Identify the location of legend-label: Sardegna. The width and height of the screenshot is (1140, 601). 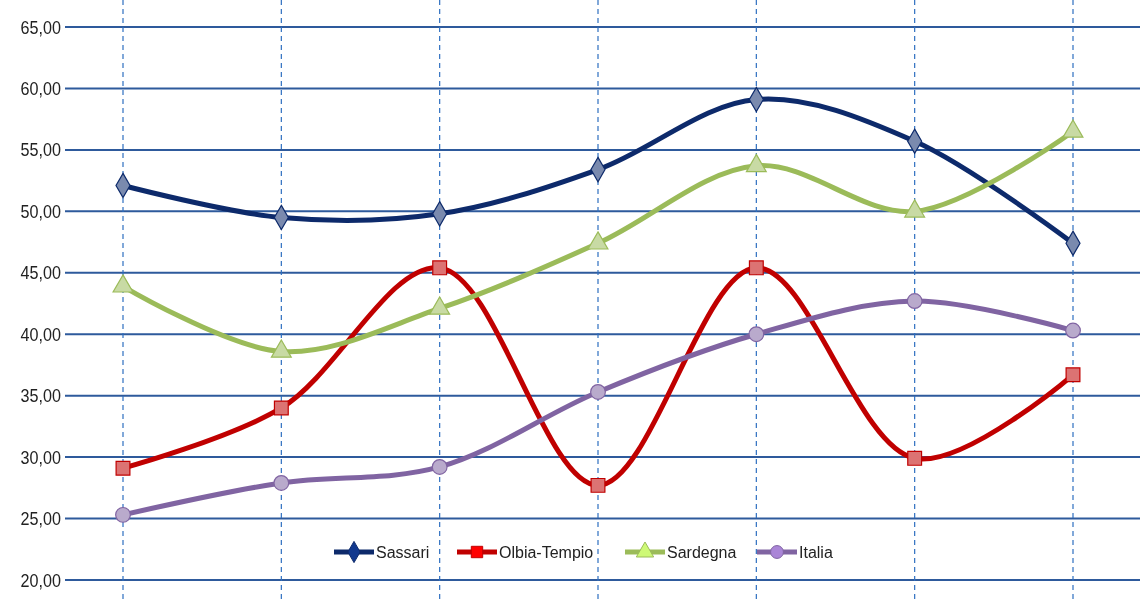
(702, 552).